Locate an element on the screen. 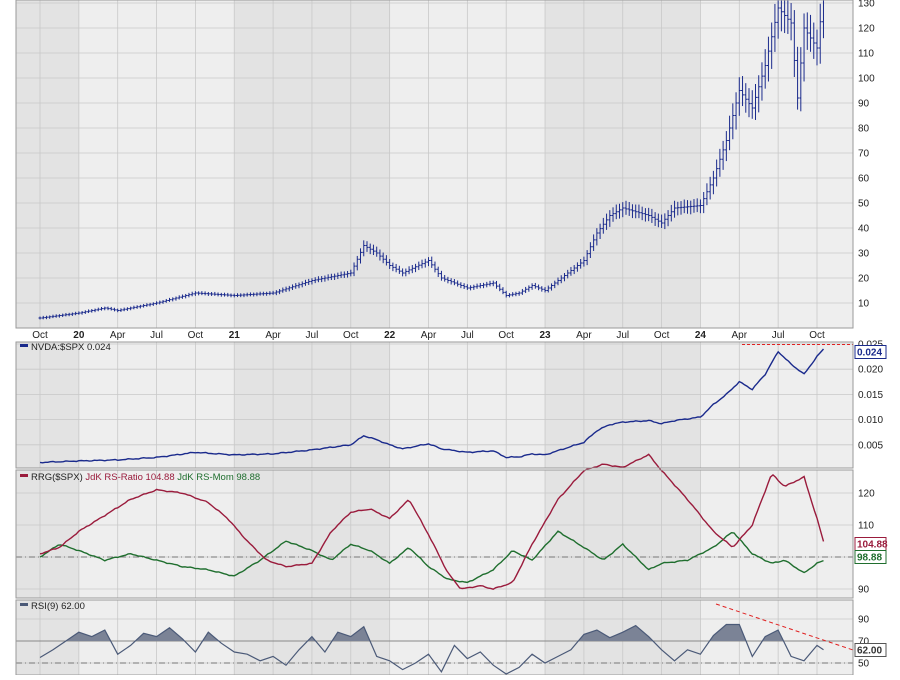  x-axis-label: 24 is located at coordinates (701, 335).